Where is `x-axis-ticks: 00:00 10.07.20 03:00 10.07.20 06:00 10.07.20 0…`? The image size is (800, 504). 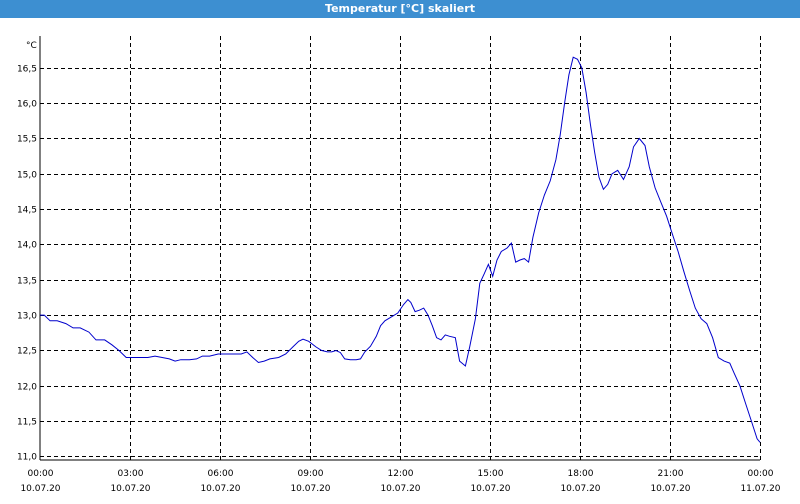 x-axis-ticks: 00:00 10.07.20 03:00 10.07.20 06:00 10.07.20 0… is located at coordinates (400, 481).